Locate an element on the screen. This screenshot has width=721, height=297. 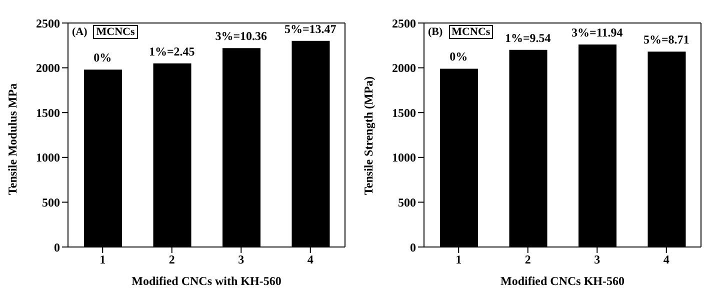
annotation: 1%=9.54 is located at coordinates (527, 37).